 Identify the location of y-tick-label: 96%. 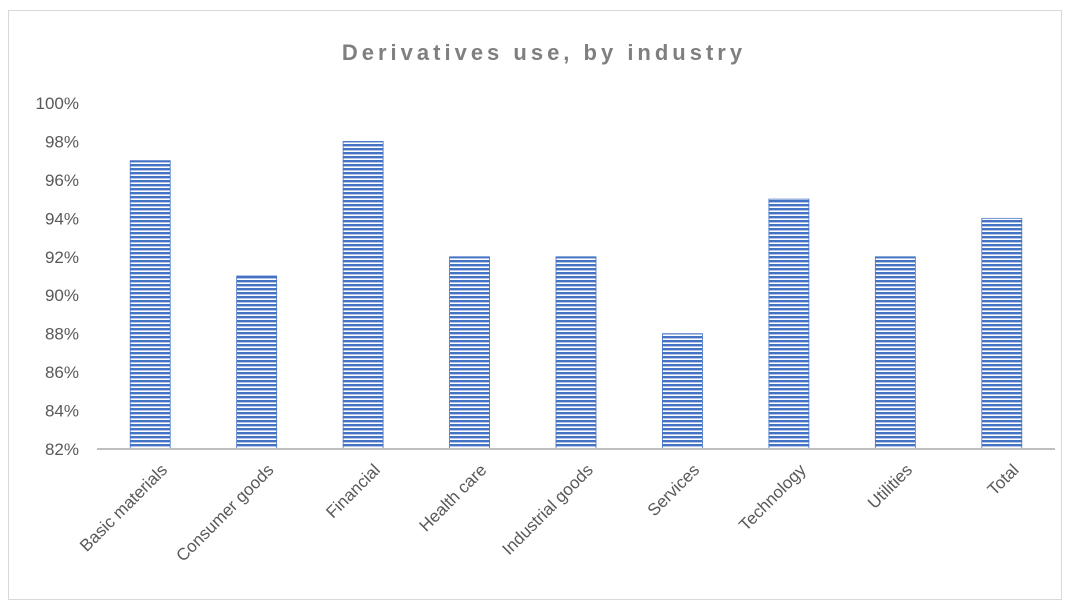
(62, 180).